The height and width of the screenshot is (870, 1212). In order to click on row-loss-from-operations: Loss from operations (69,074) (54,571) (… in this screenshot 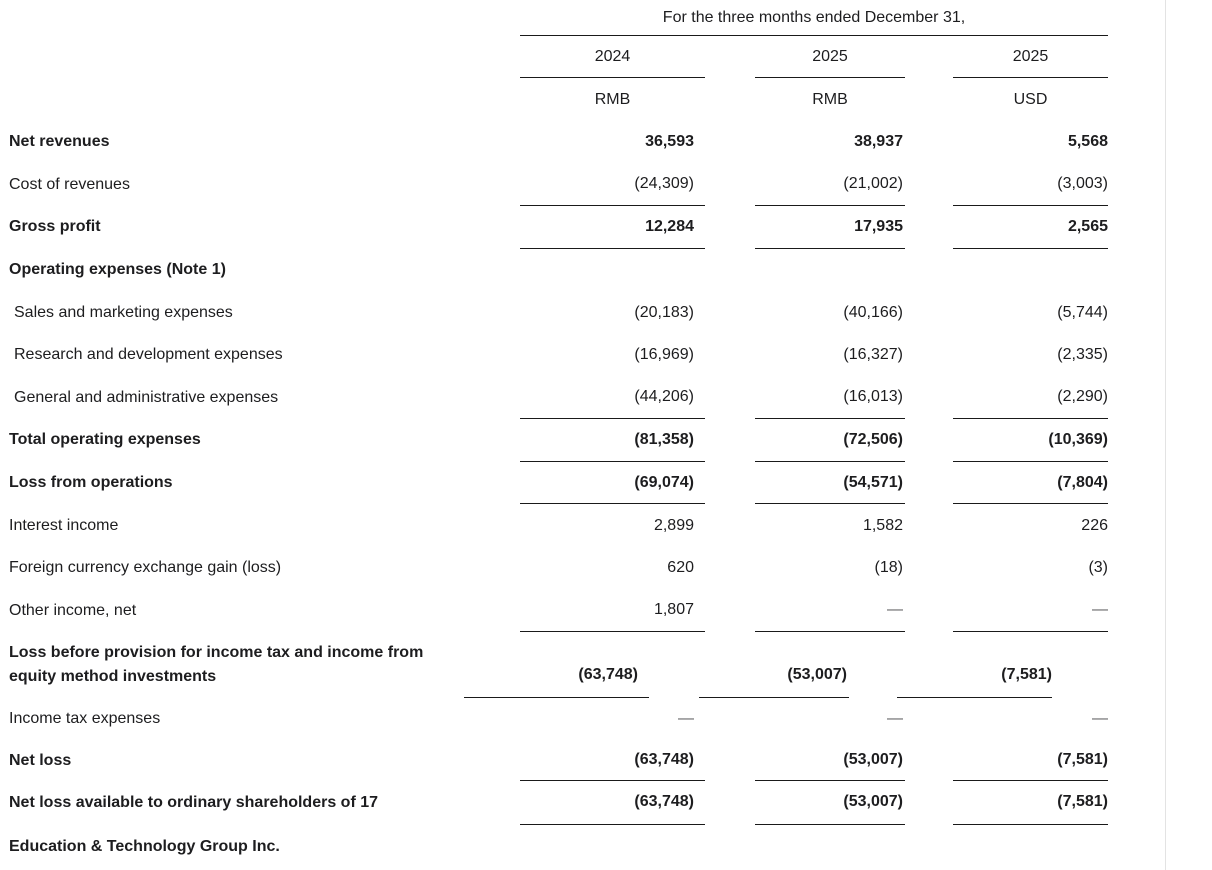, I will do `click(558, 483)`.